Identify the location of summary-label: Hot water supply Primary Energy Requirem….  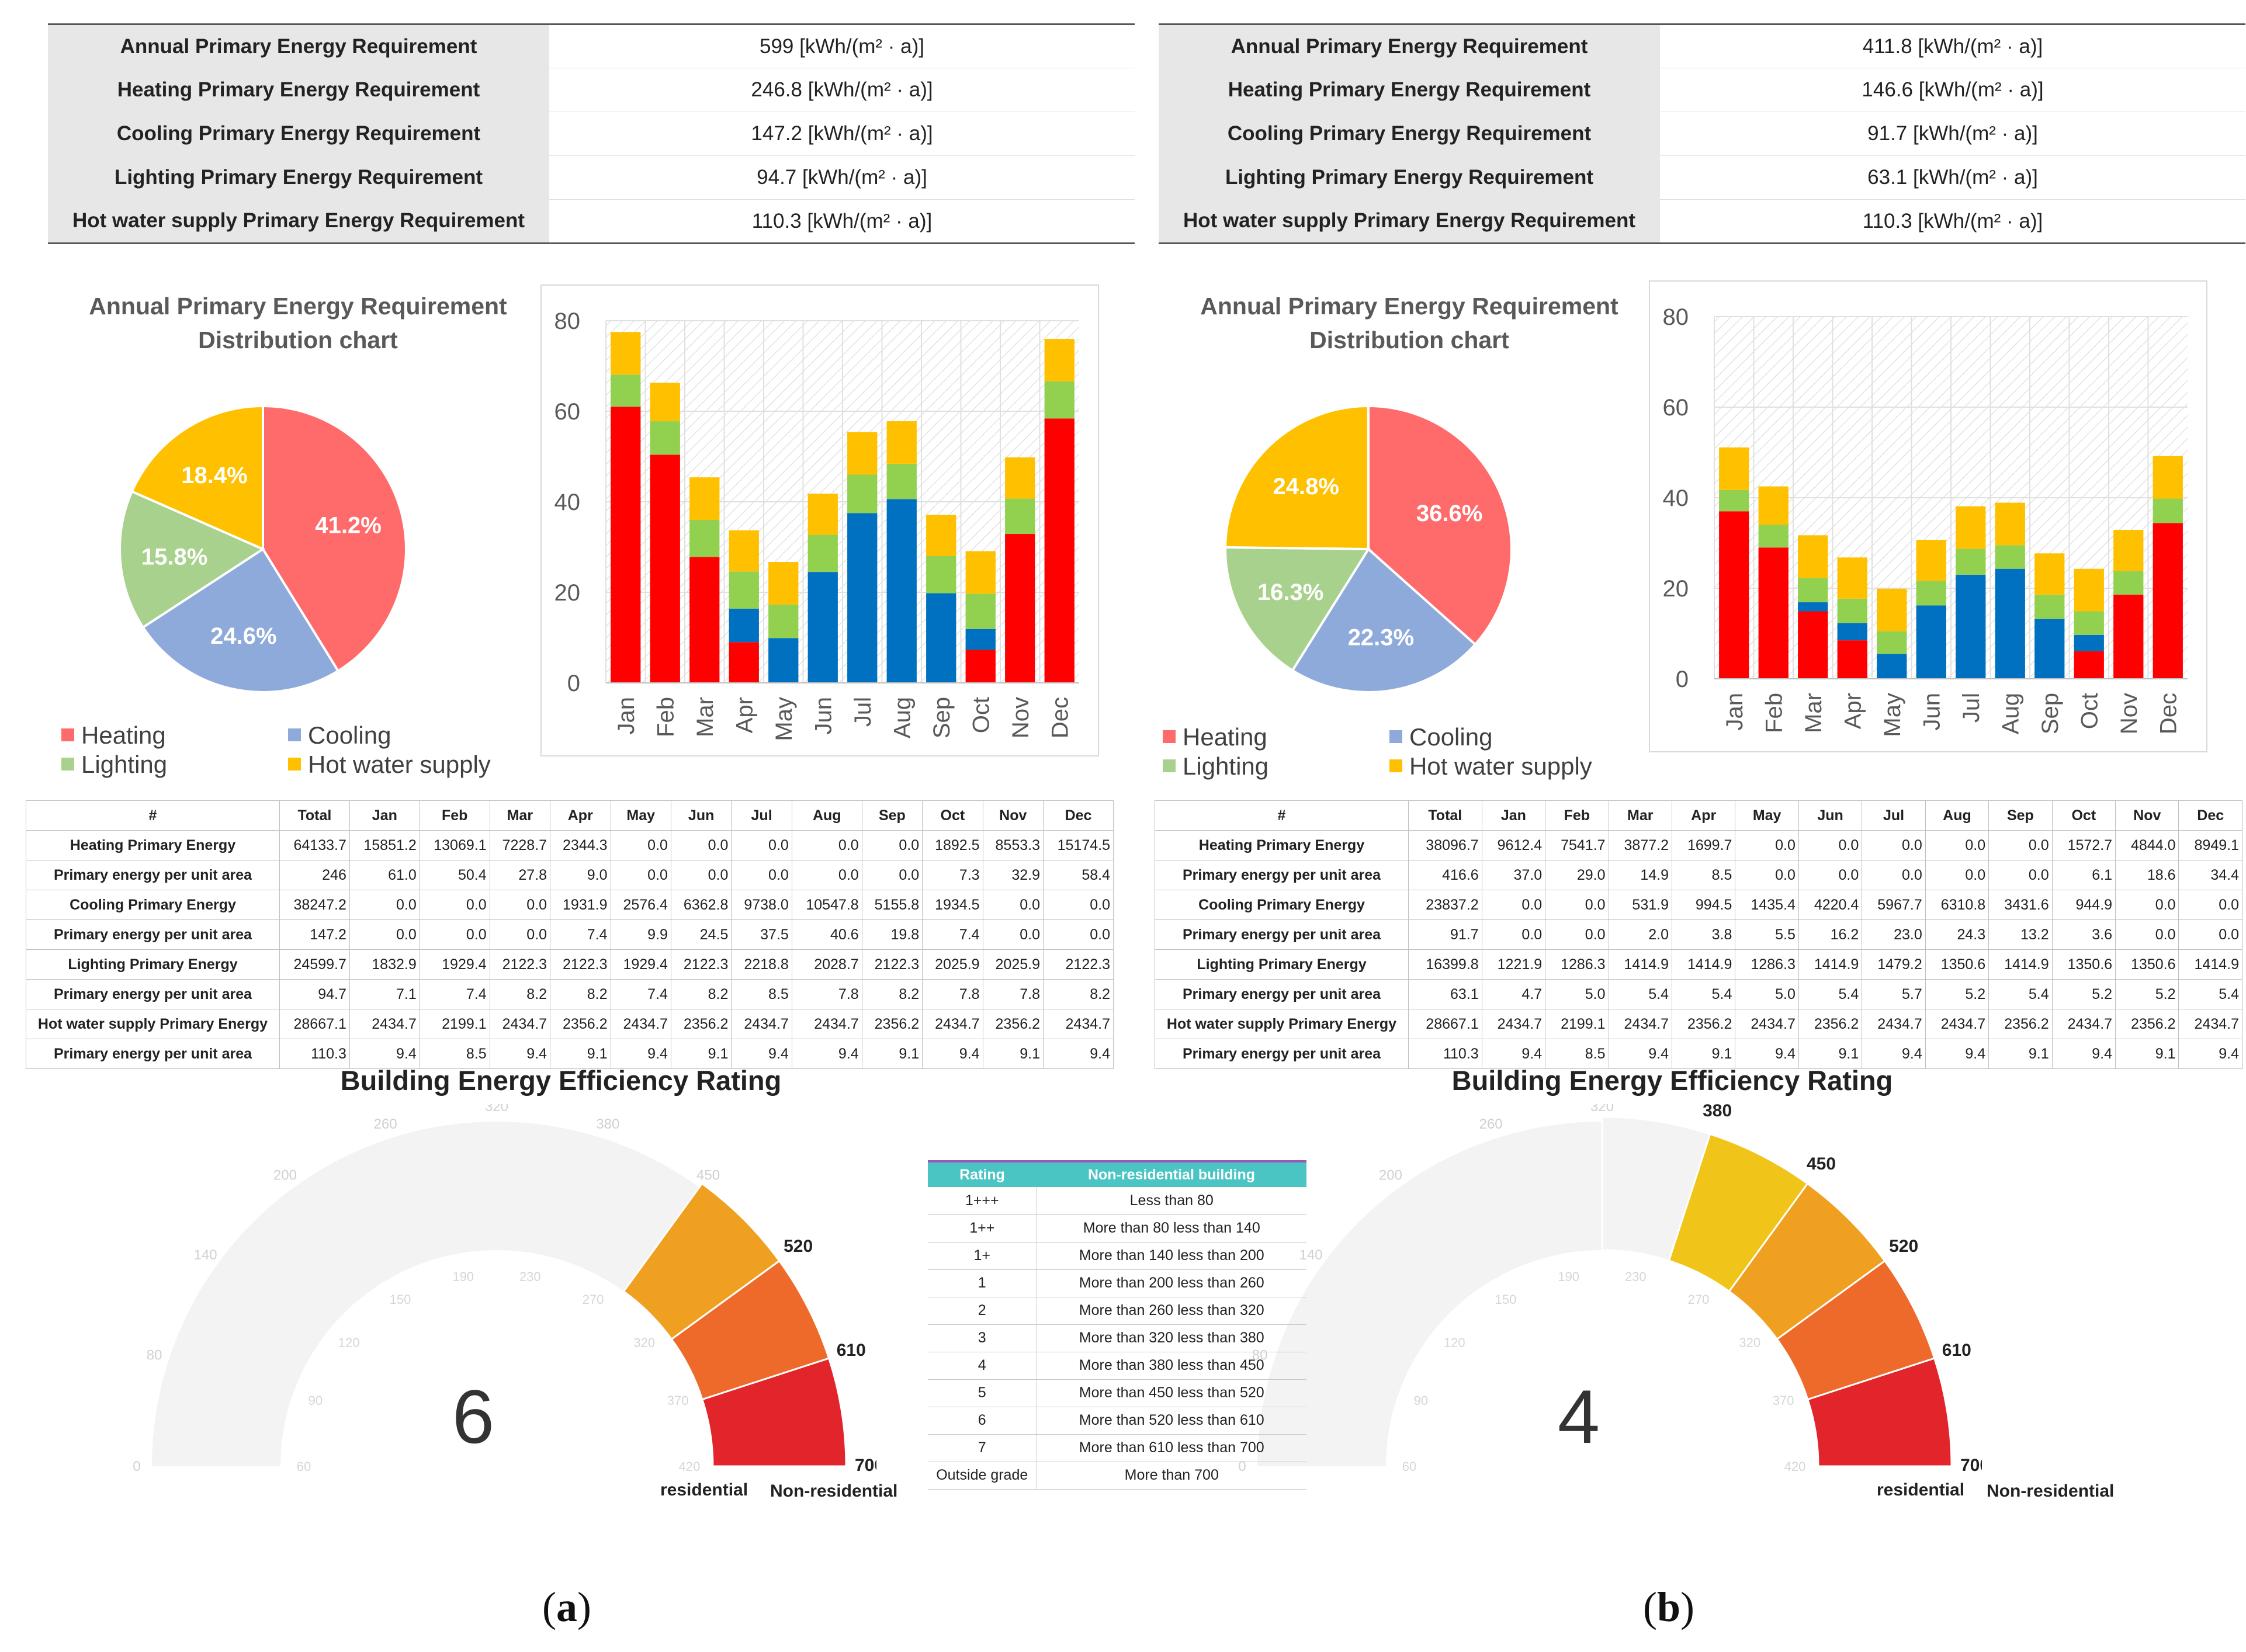
(1409, 221).